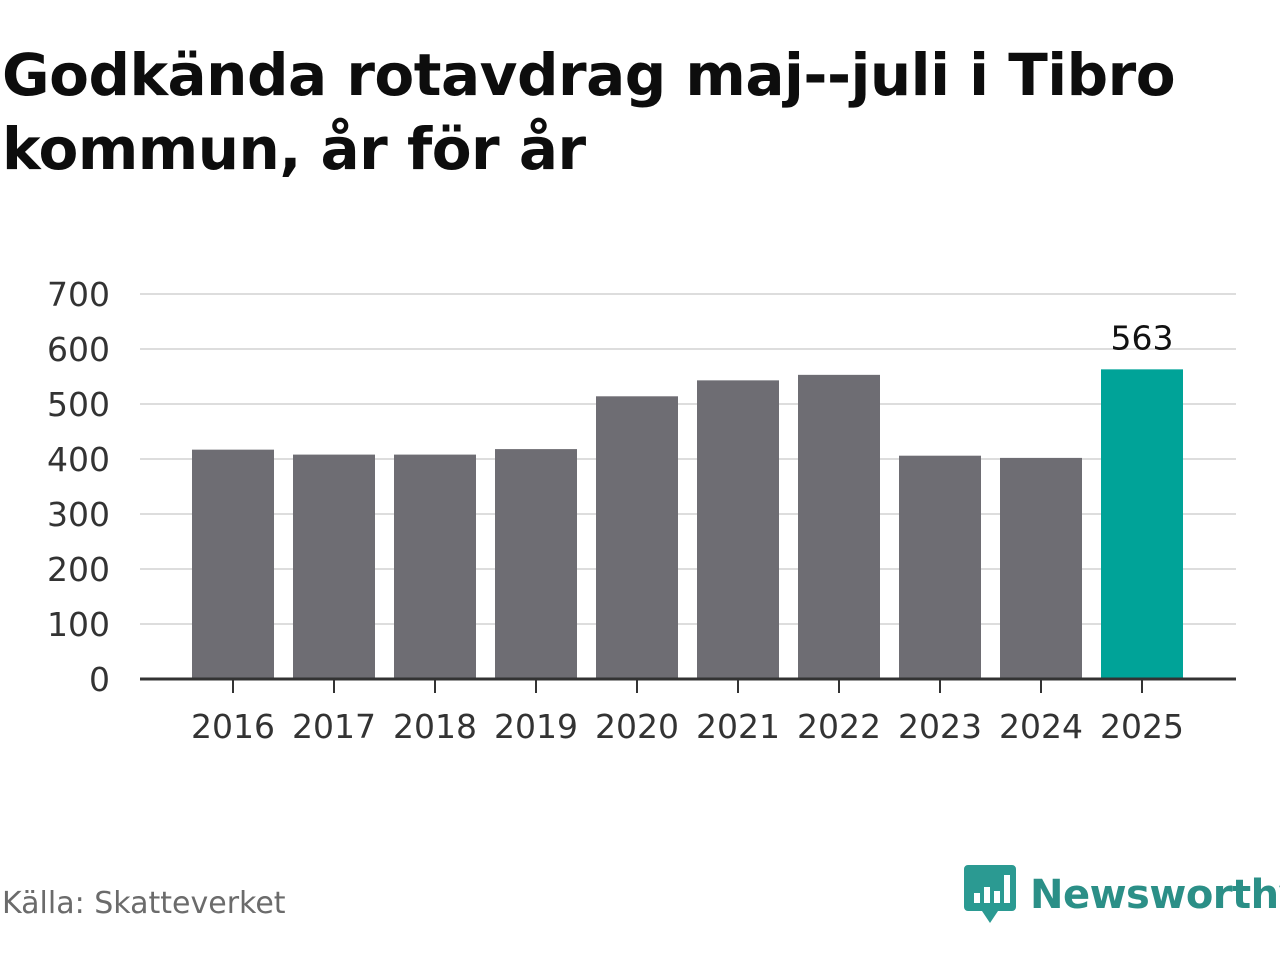  What do you see at coordinates (78, 624) in the screenshot?
I see `y-tick-label: 100` at bounding box center [78, 624].